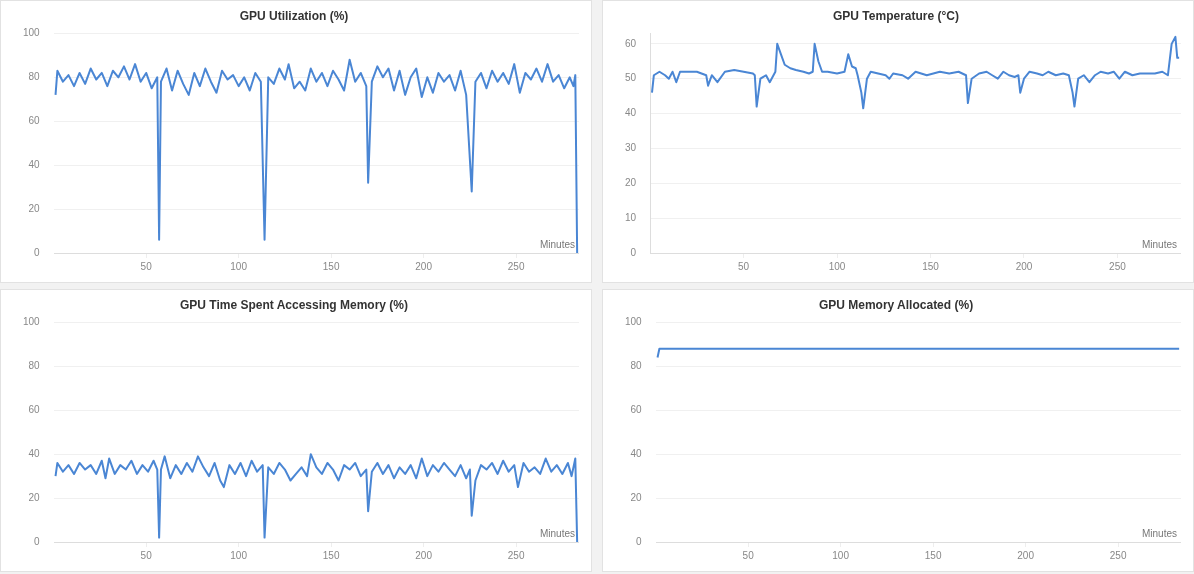  What do you see at coordinates (294, 304) in the screenshot?
I see `chart-title: GPU Time Spent Accessing Memory (%)` at bounding box center [294, 304].